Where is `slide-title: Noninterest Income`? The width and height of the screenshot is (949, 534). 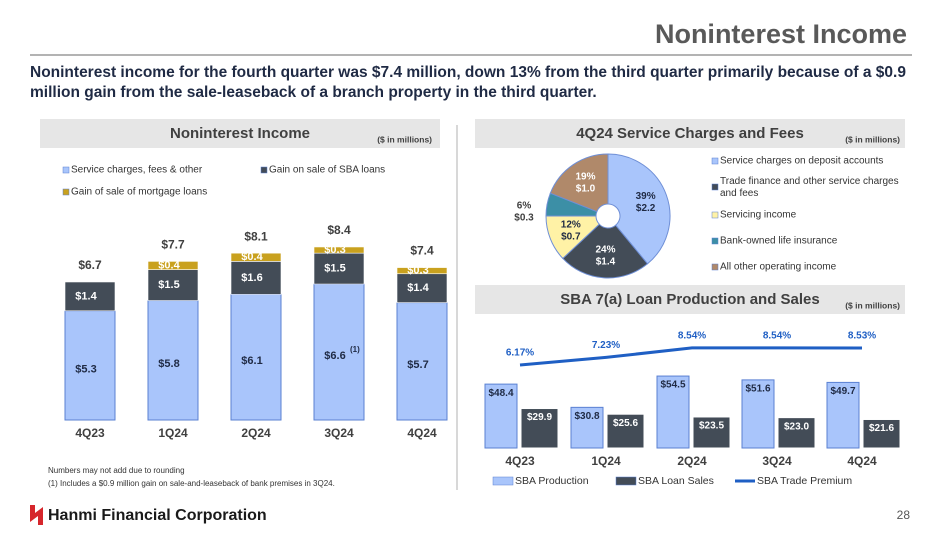
slide-title: Noninterest Income is located at coordinates (781, 34).